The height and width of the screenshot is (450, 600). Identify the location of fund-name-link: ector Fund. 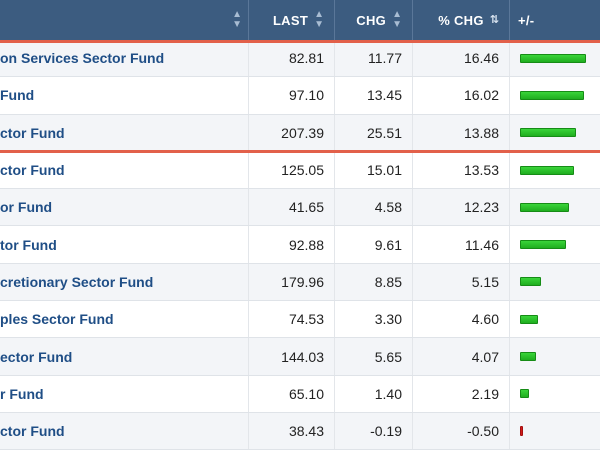
(124, 356).